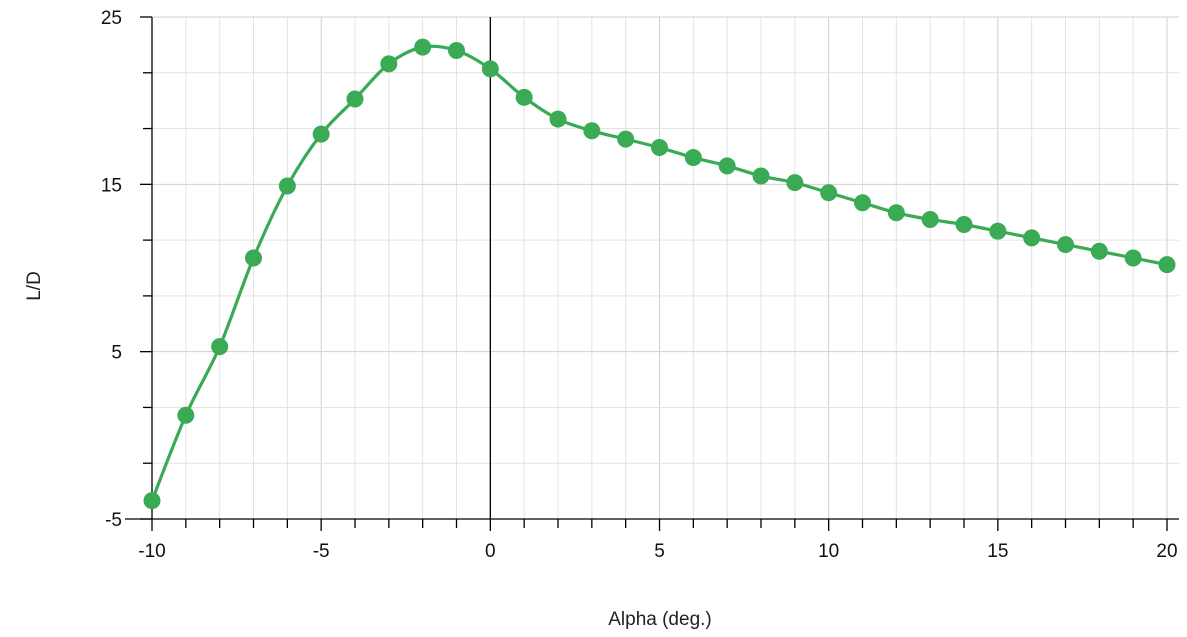 The height and width of the screenshot is (637, 1187). What do you see at coordinates (111, 185) in the screenshot?
I see `y-tick-label: 15` at bounding box center [111, 185].